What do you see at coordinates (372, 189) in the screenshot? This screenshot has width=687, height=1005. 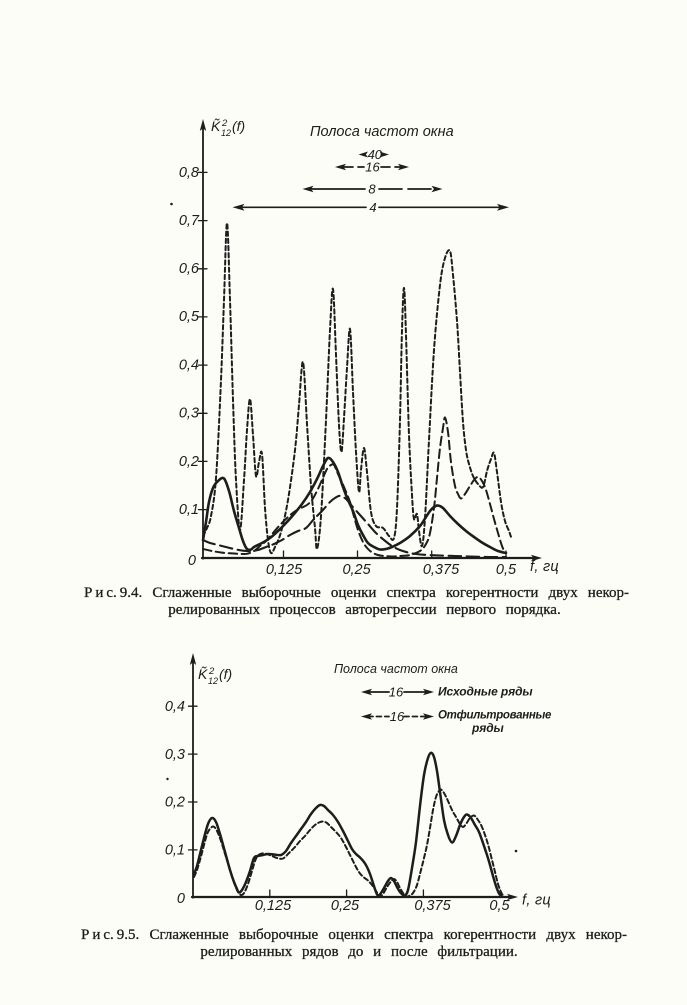 I see `svg-text: 8` at bounding box center [372, 189].